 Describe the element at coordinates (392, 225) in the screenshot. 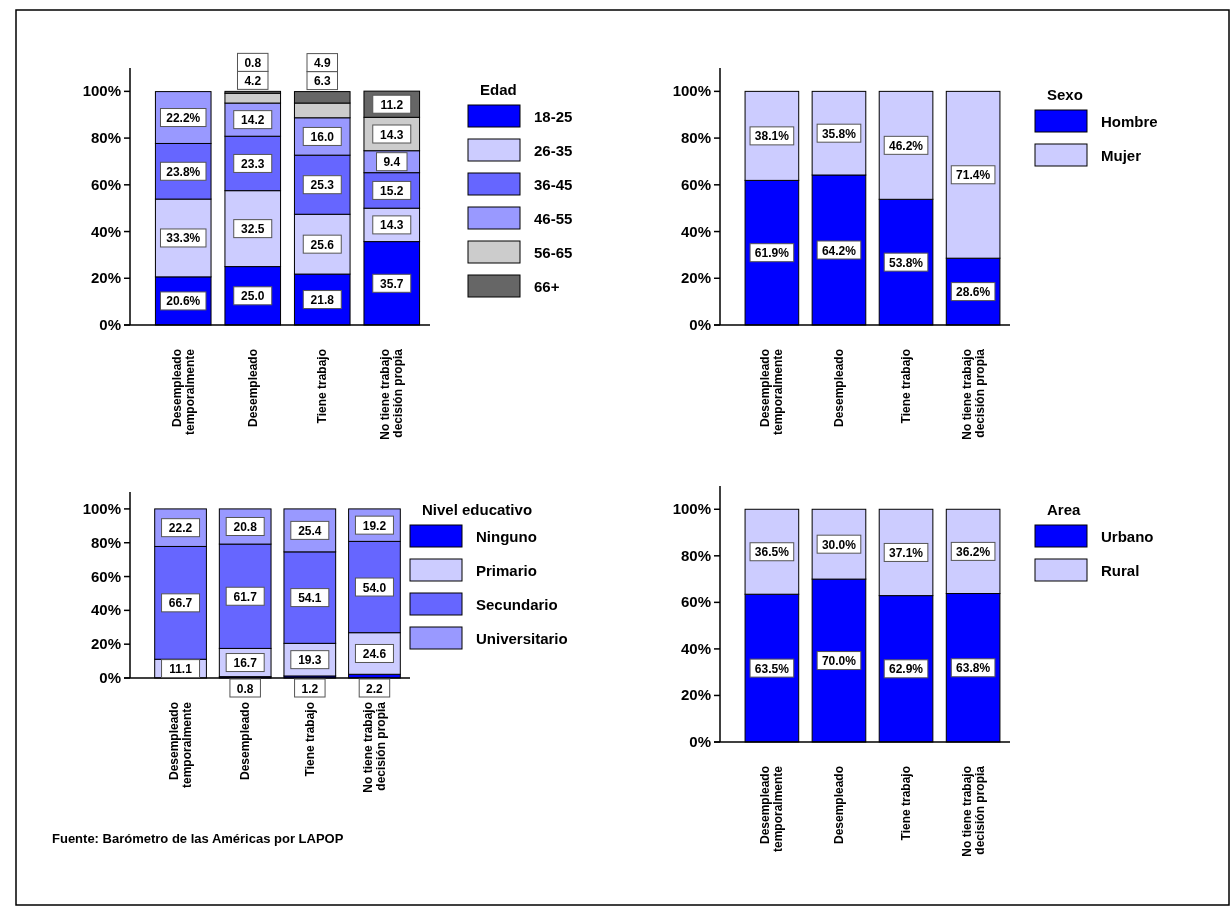

I see `data-label: 14.3` at that location.